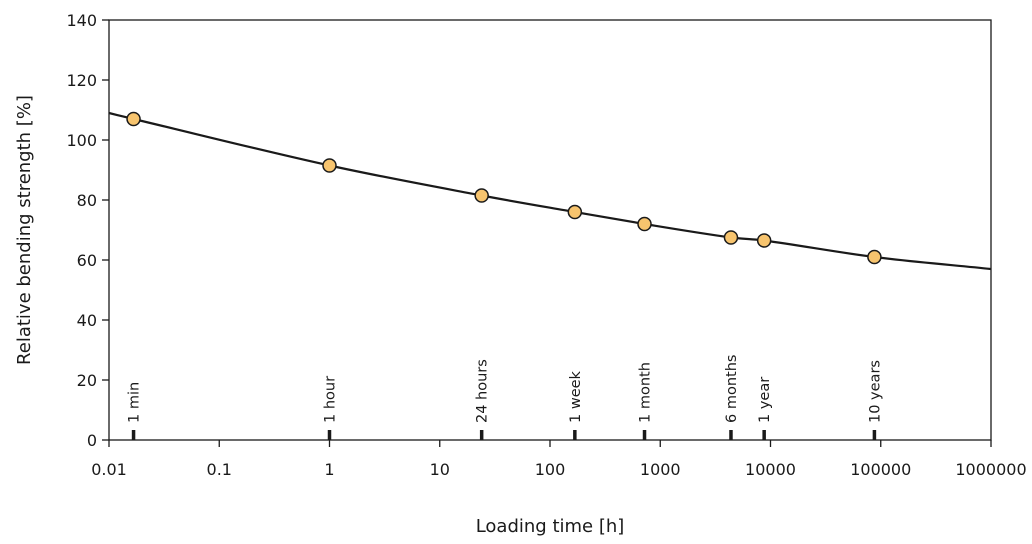 The height and width of the screenshot is (544, 1032). I want to click on x-tick-label: 1, so click(329, 469).